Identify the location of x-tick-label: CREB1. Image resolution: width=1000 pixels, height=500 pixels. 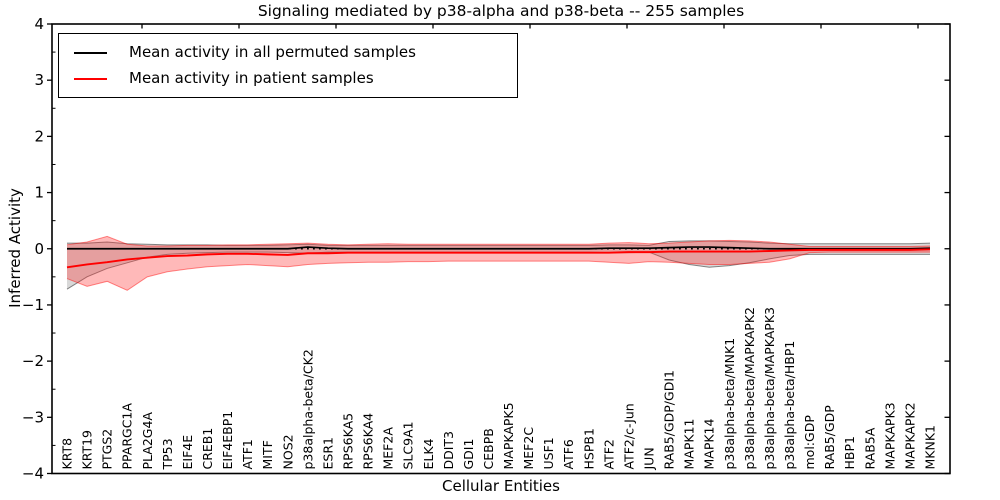
(207, 449).